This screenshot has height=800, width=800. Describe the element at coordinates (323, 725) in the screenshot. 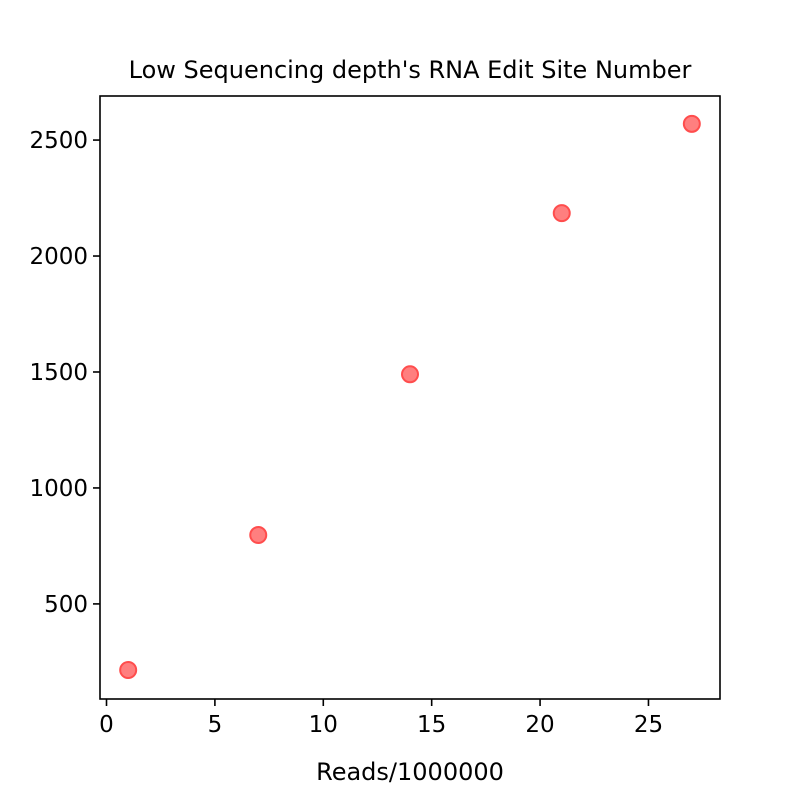

I see `x-tick-label: 10` at that location.